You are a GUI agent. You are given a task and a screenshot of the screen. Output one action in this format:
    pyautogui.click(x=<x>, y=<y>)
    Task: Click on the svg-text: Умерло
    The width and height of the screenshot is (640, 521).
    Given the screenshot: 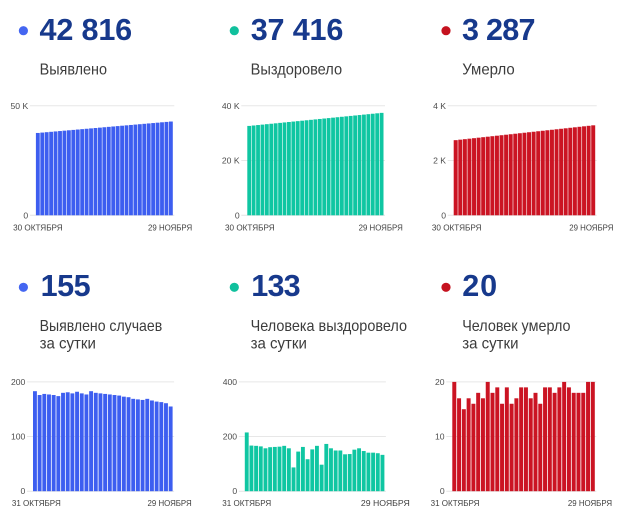 What is the action you would take?
    pyautogui.click(x=488, y=69)
    